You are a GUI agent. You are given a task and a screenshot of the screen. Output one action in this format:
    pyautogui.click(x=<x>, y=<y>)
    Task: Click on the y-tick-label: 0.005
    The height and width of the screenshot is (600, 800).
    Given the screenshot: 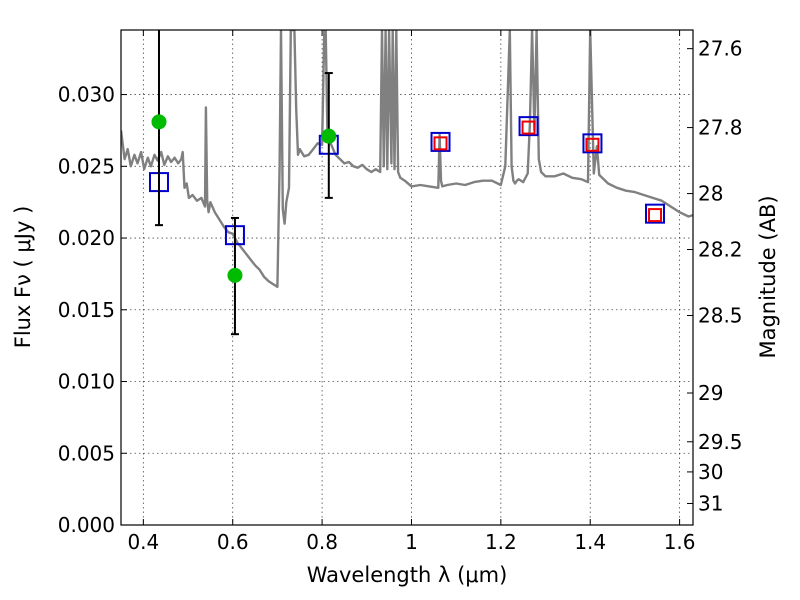 What is the action you would take?
    pyautogui.click(x=86, y=453)
    